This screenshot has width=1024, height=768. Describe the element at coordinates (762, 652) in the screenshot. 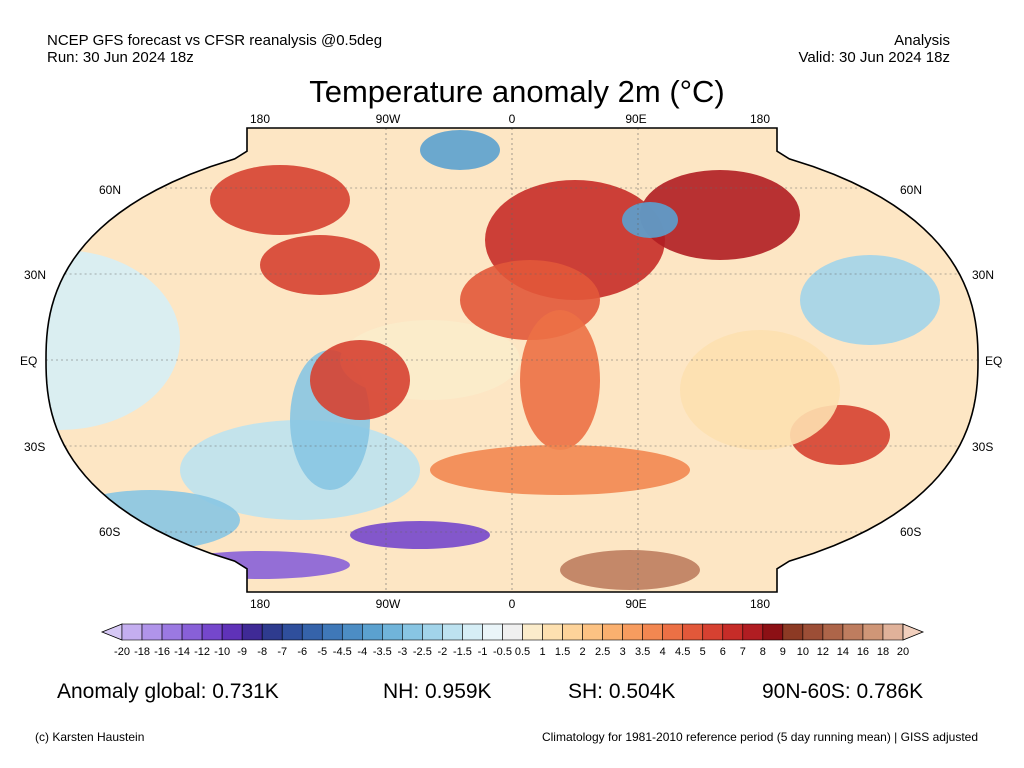

I see `colorbar-tick-label: 8` at that location.